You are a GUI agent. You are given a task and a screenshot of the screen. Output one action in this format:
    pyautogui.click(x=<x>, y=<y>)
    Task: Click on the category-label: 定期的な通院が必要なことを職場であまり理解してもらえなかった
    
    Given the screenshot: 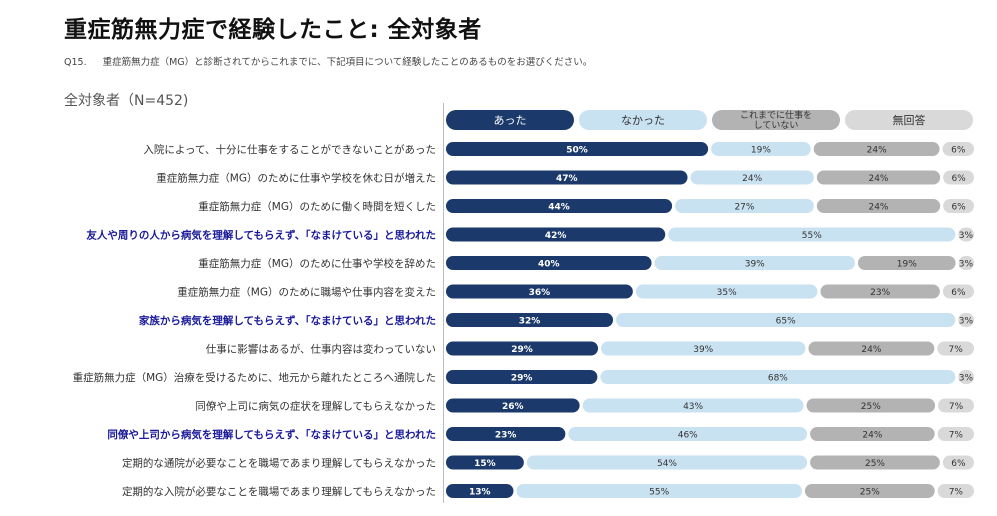 What is the action you would take?
    pyautogui.click(x=279, y=463)
    